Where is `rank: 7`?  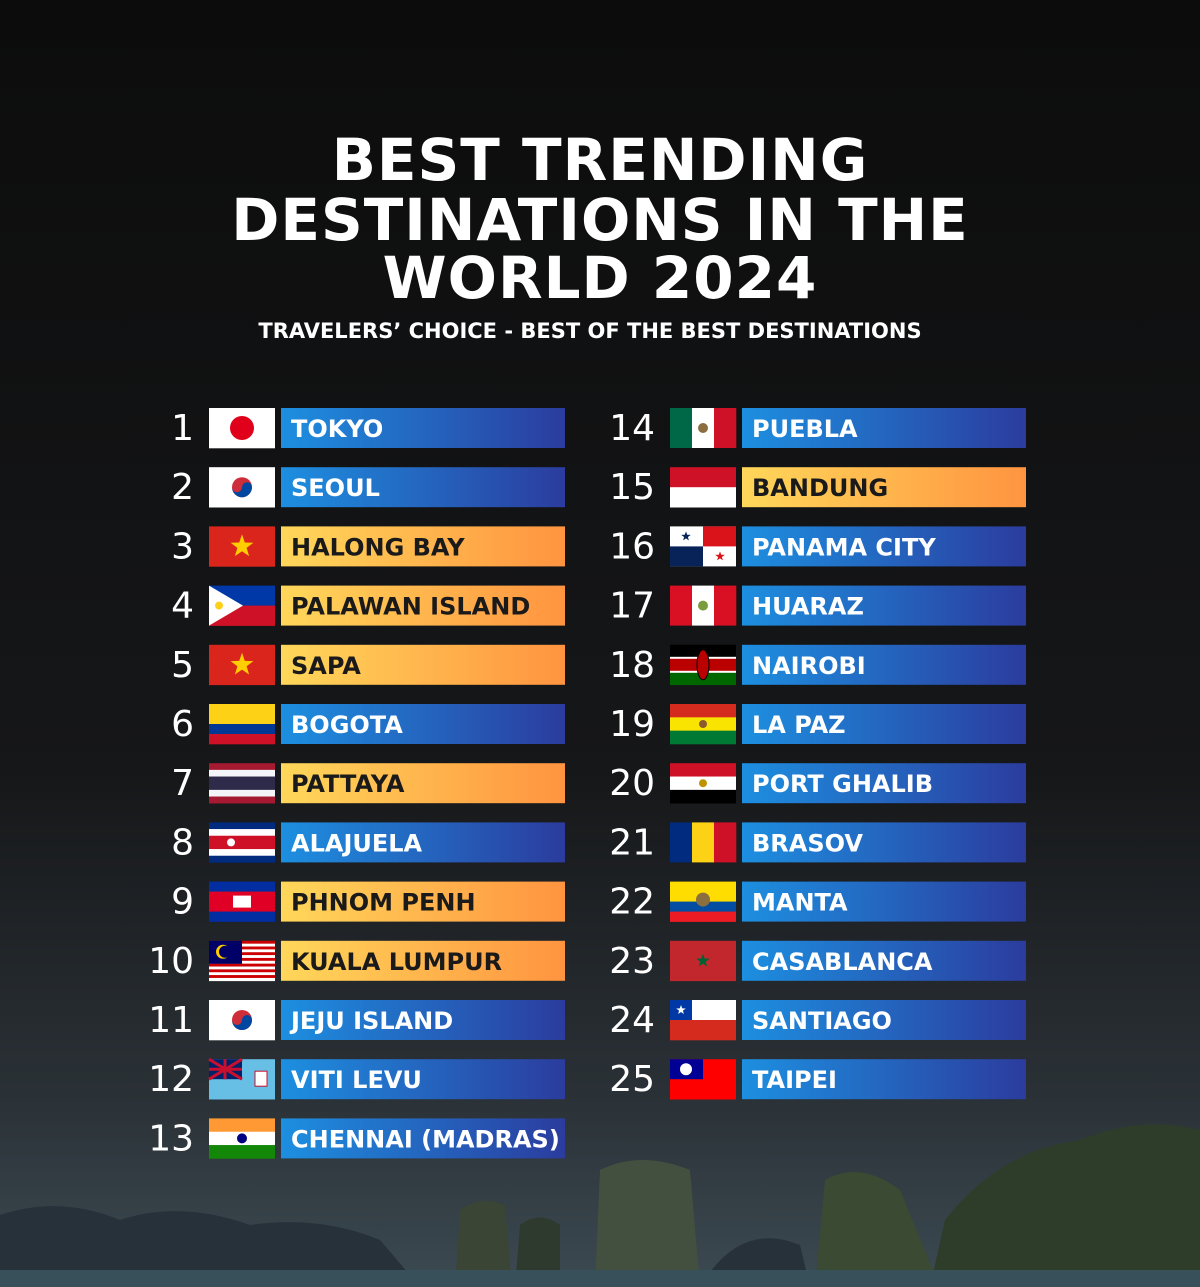 rank: 7 is located at coordinates (182, 783).